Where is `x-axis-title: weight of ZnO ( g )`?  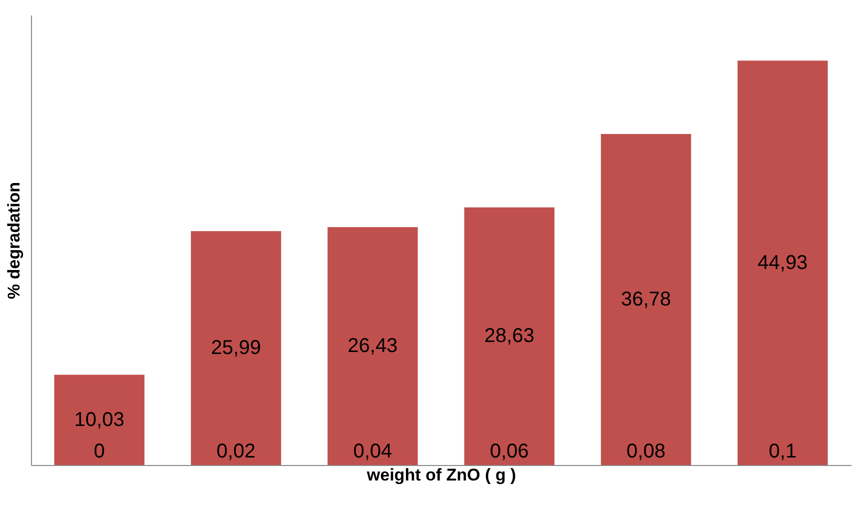
x-axis-title: weight of ZnO ( g ) is located at coordinates (441, 475).